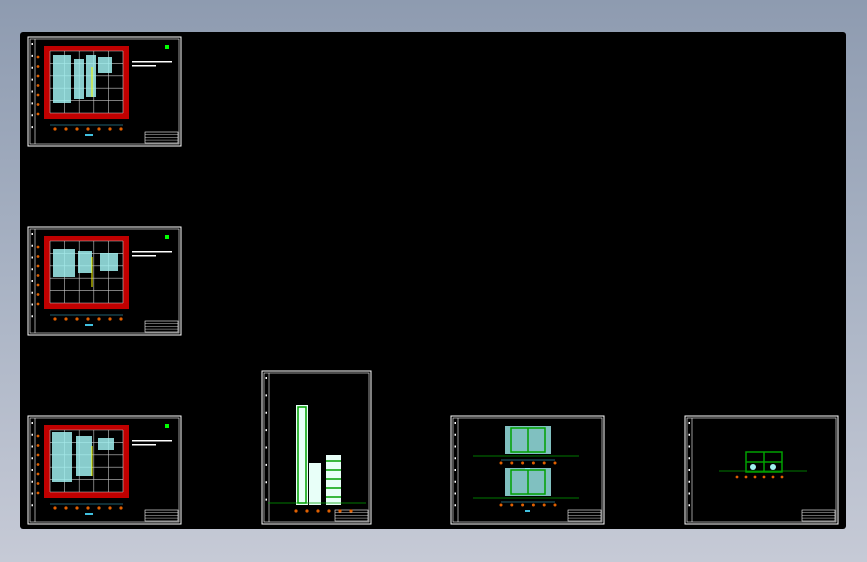  I want to click on drawing-sheet-section-double, so click(527, 470).